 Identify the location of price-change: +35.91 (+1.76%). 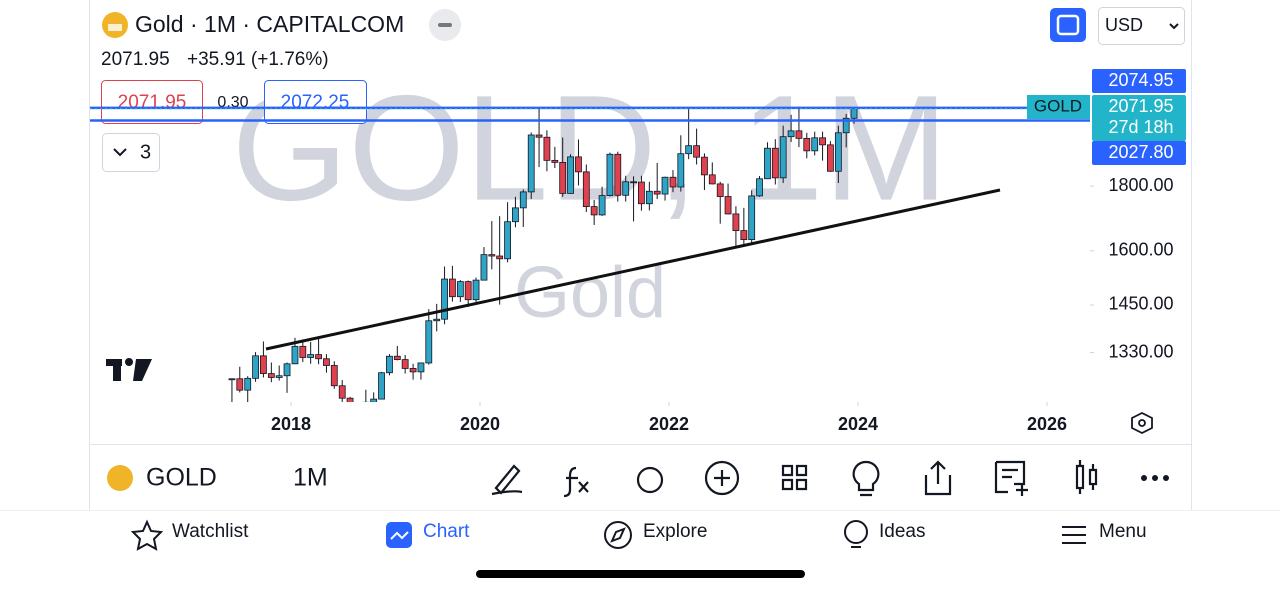
(258, 59).